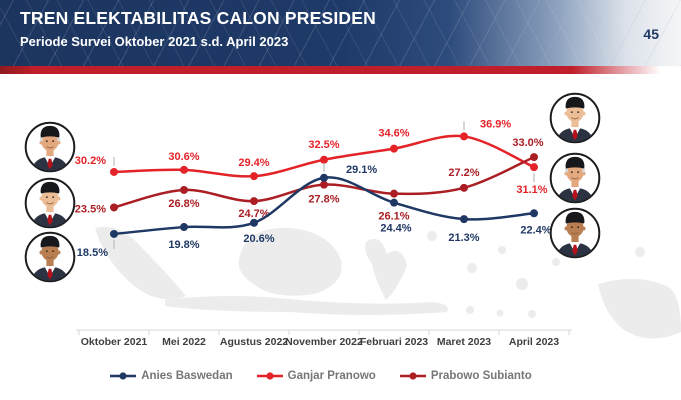 Image resolution: width=681 pixels, height=400 pixels. What do you see at coordinates (184, 342) in the screenshot?
I see `x-axis-label: Mei 2022` at bounding box center [184, 342].